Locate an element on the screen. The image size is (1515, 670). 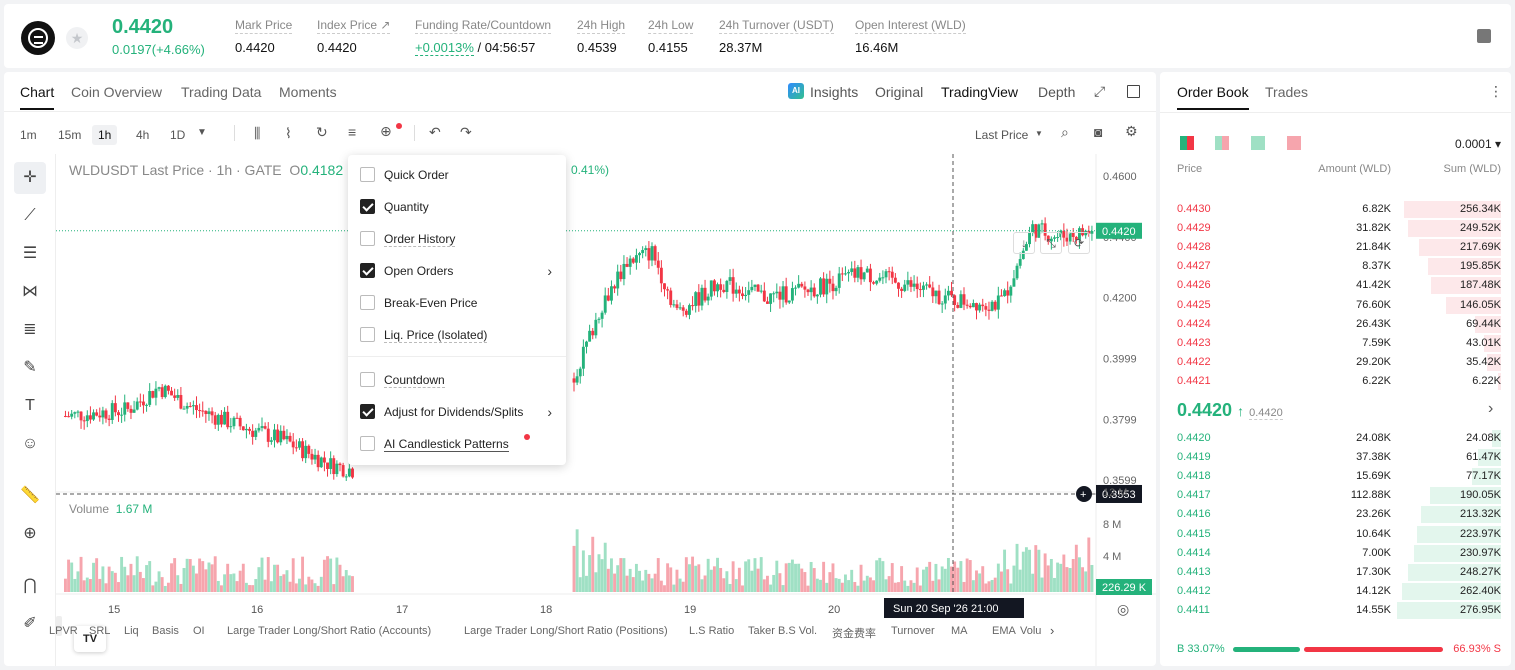
indicator-7: L.S Ratio is located at coordinates (712, 631).